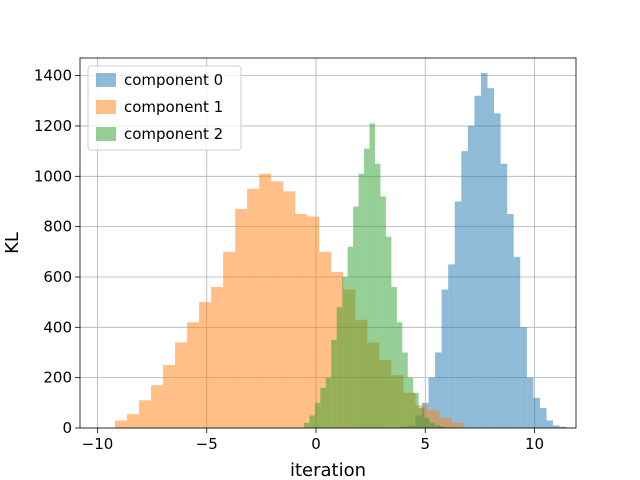 This screenshot has height=480, width=640. I want to click on y-tick-label: 200, so click(57, 378).